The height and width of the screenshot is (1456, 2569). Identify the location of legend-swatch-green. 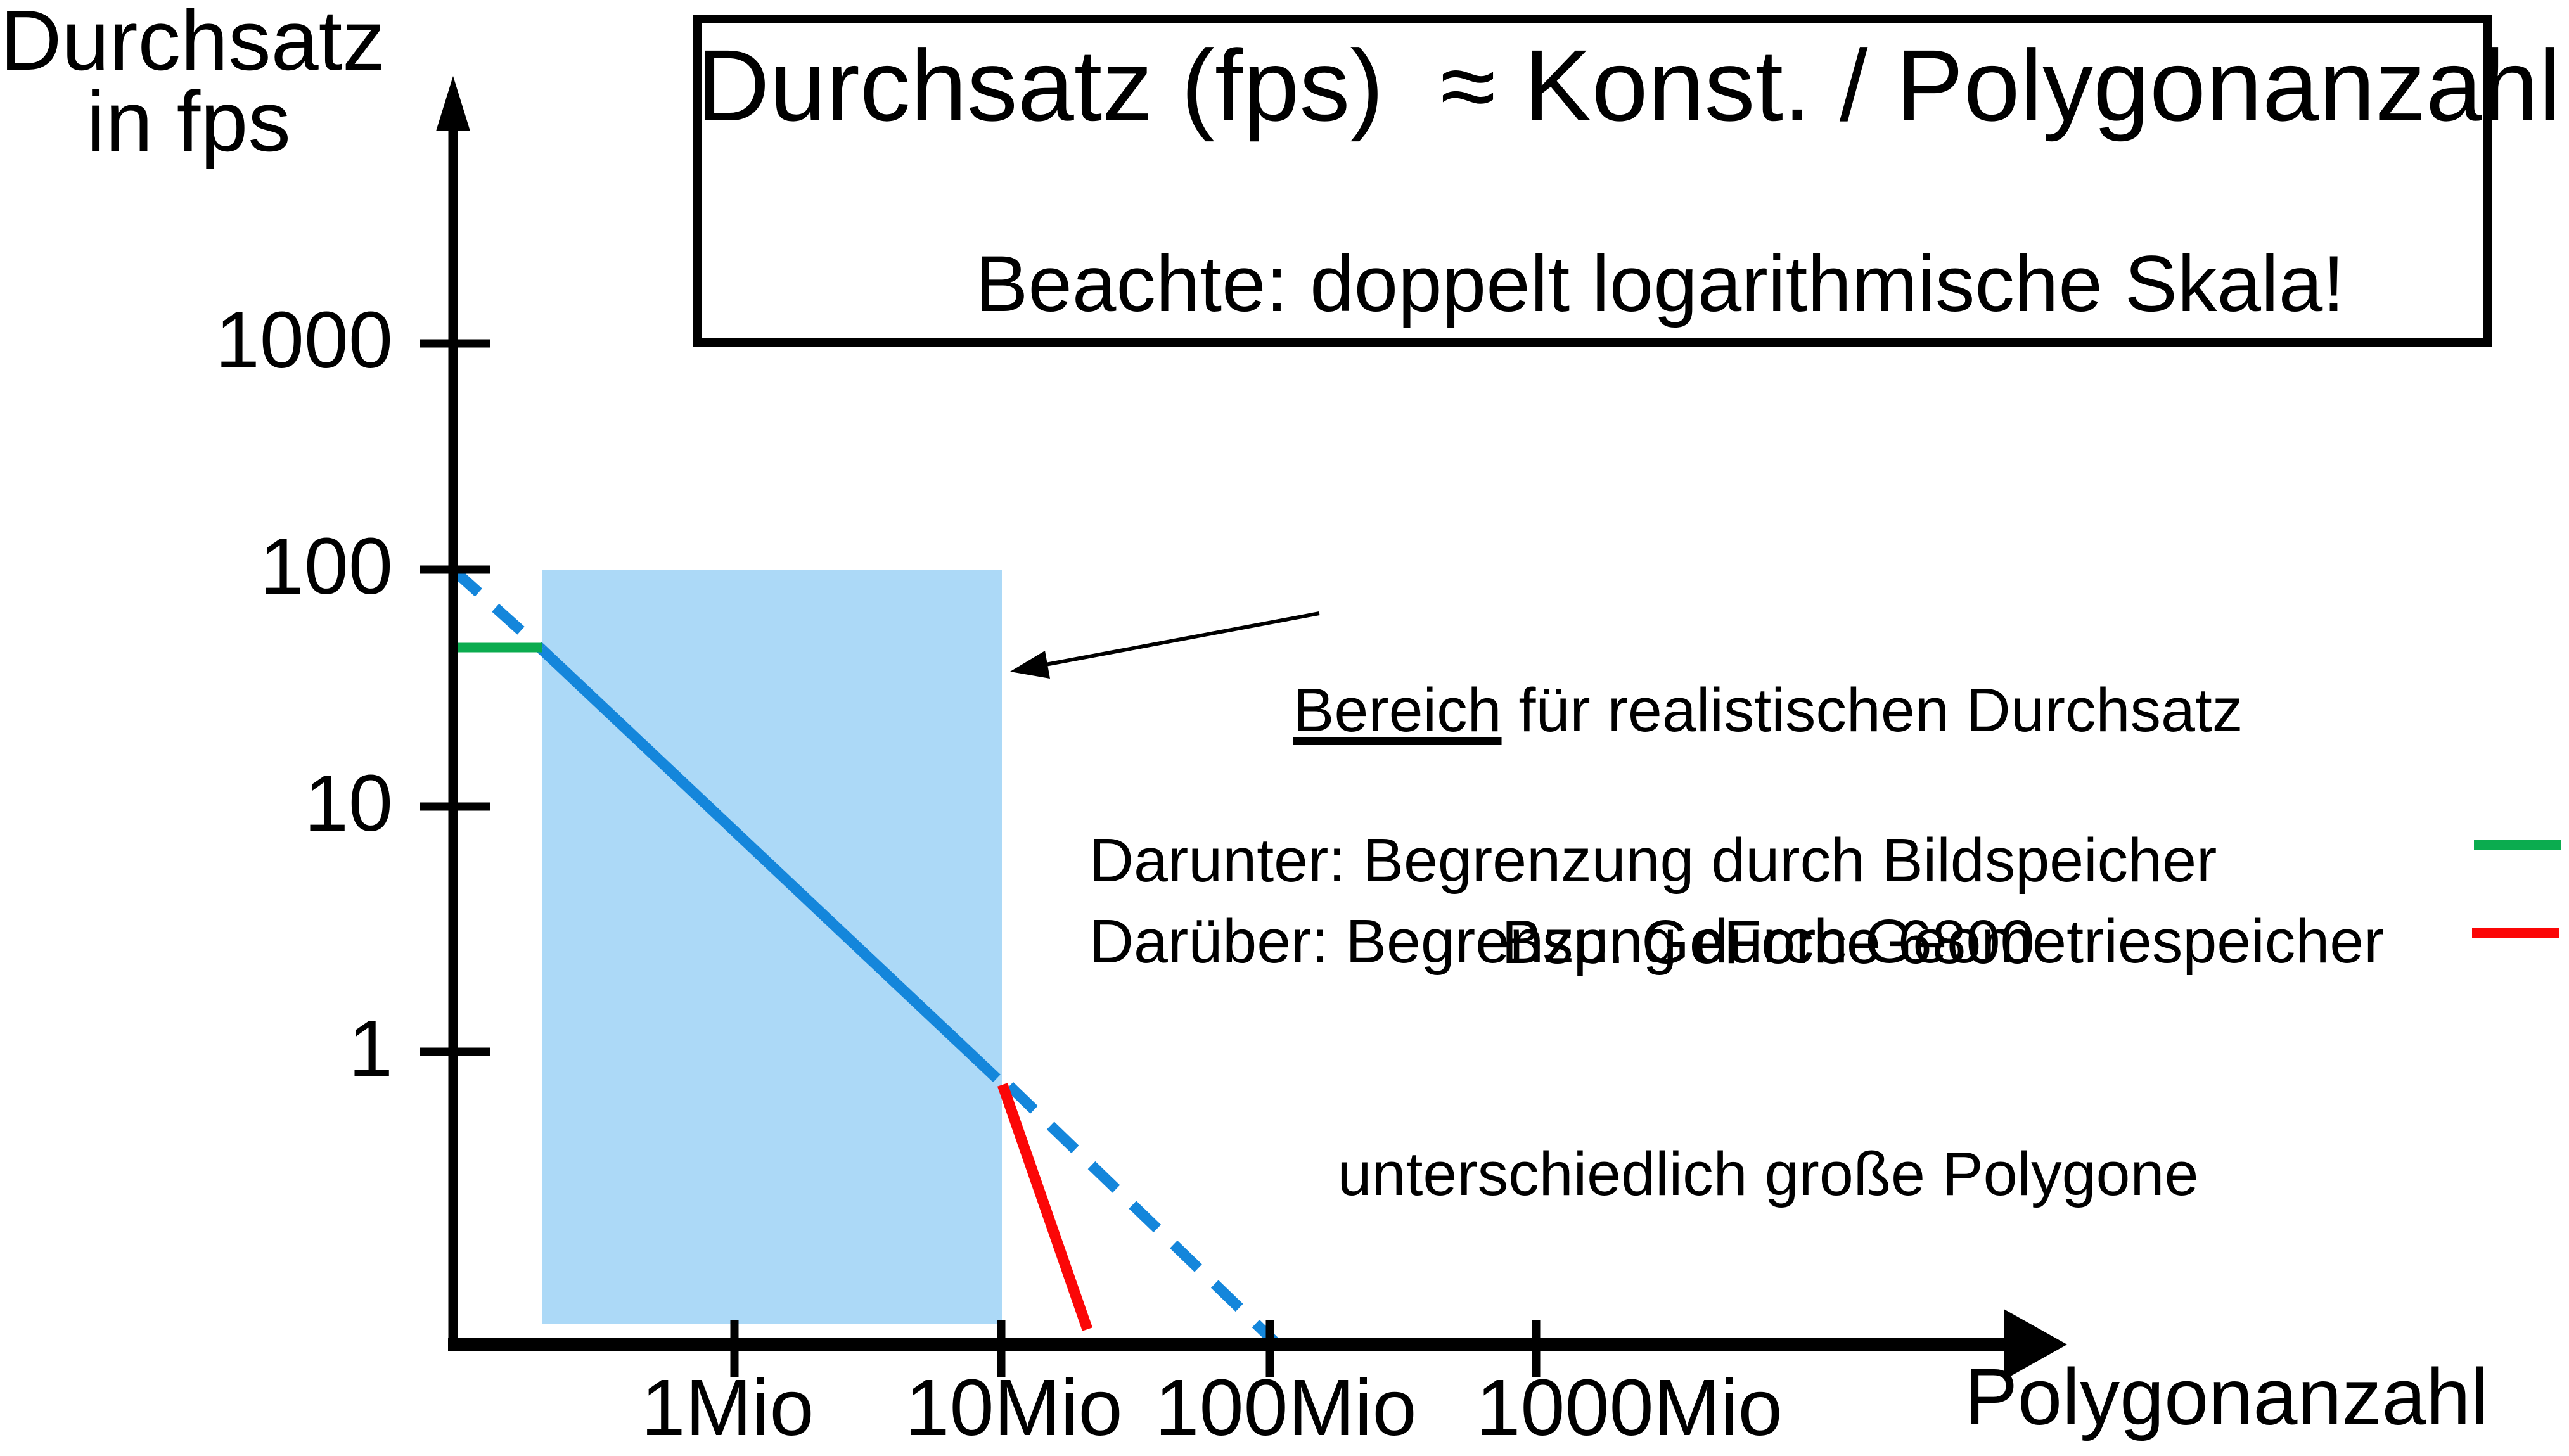
(2517, 845).